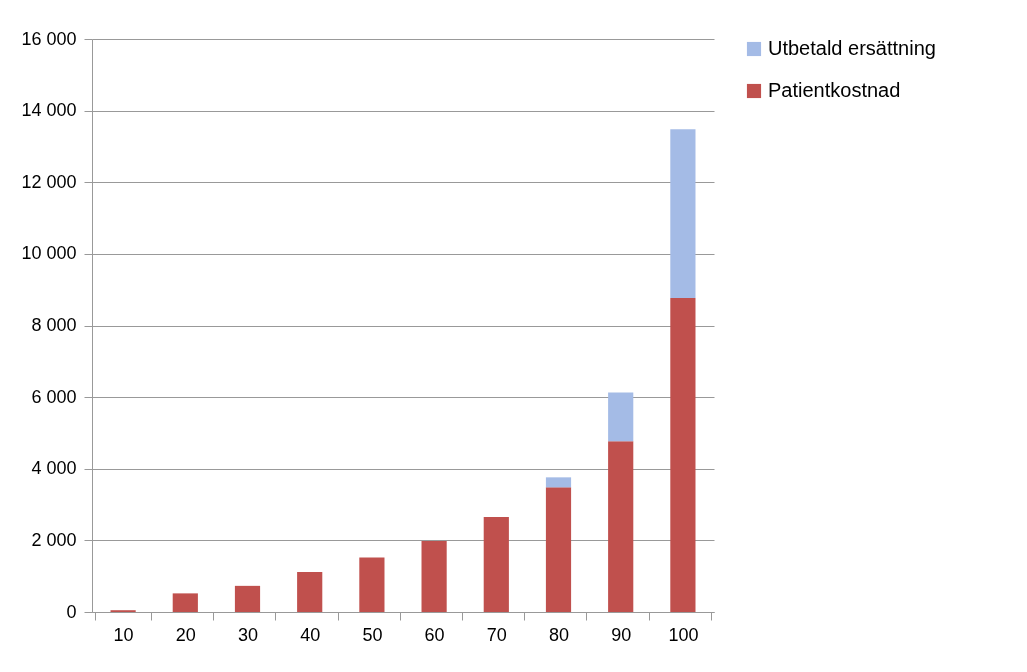  Describe the element at coordinates (54, 325) in the screenshot. I see `y-tick-label: 8 000` at that location.